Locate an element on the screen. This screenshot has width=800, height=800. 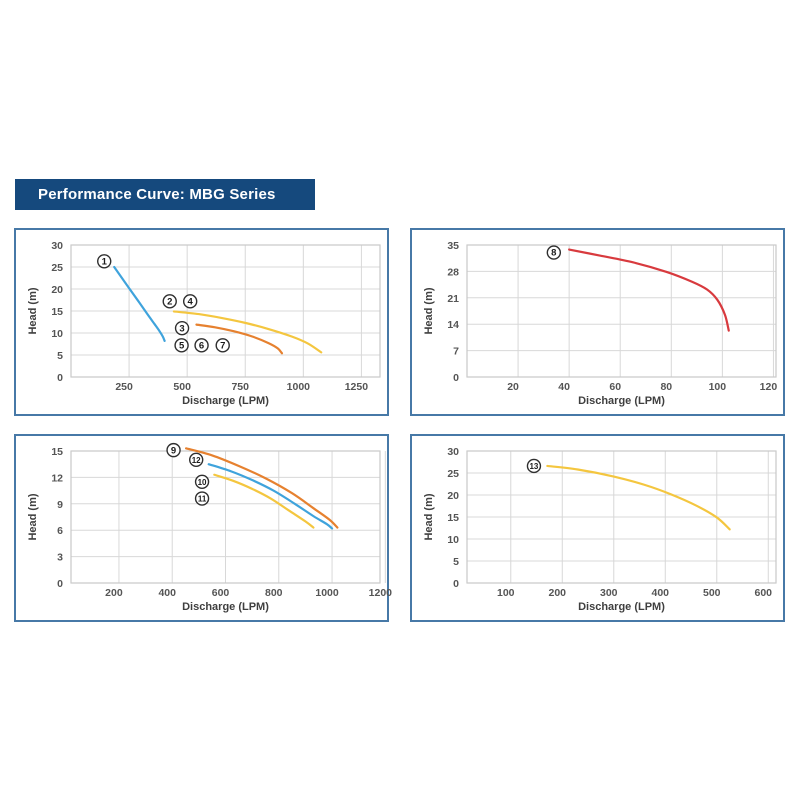
x-tick-label: 800 is located at coordinates (274, 593).